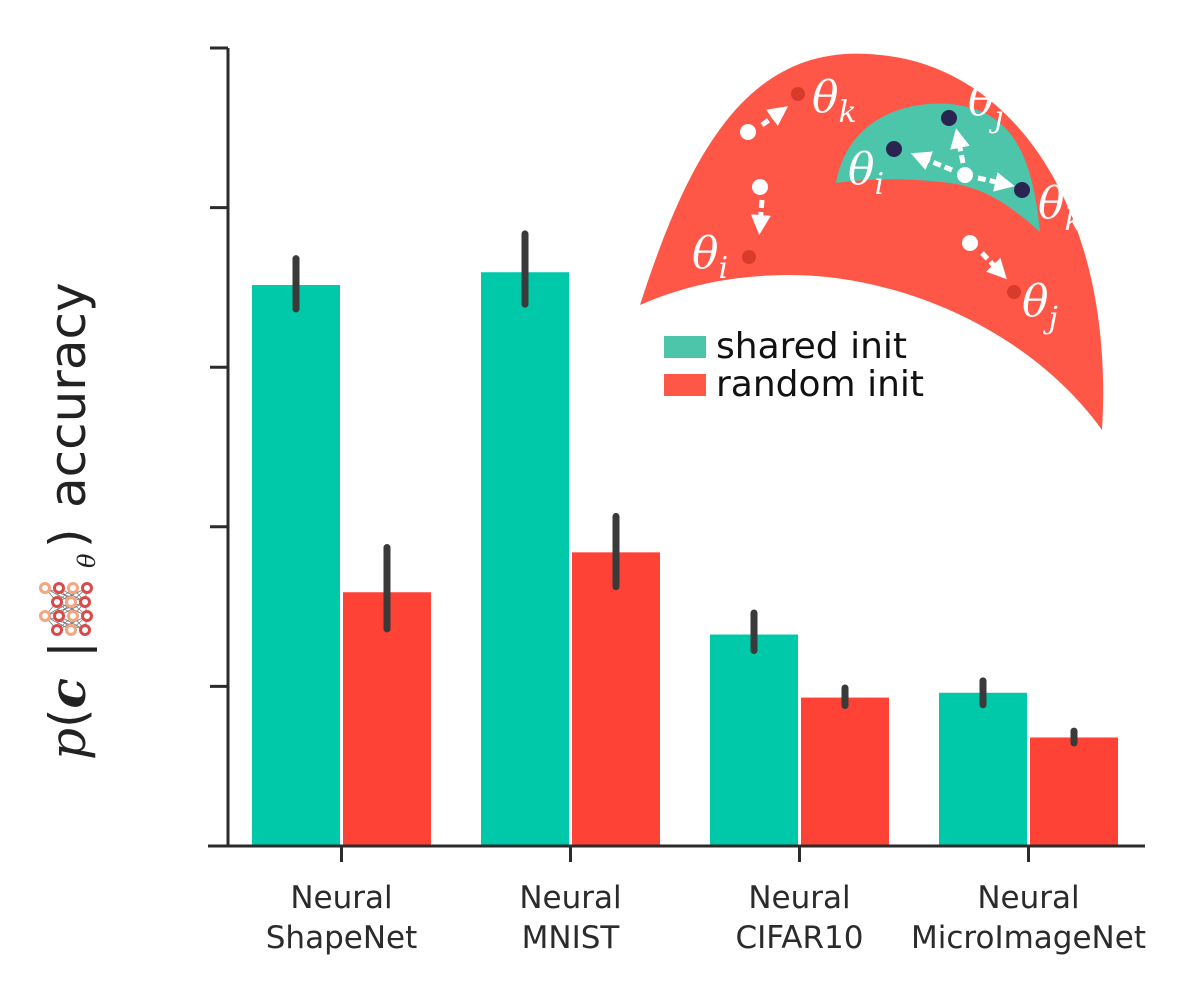 This screenshot has width=1200, height=988. Describe the element at coordinates (571, 938) in the screenshot. I see `x-tick-label-1-1: MNIST` at that location.